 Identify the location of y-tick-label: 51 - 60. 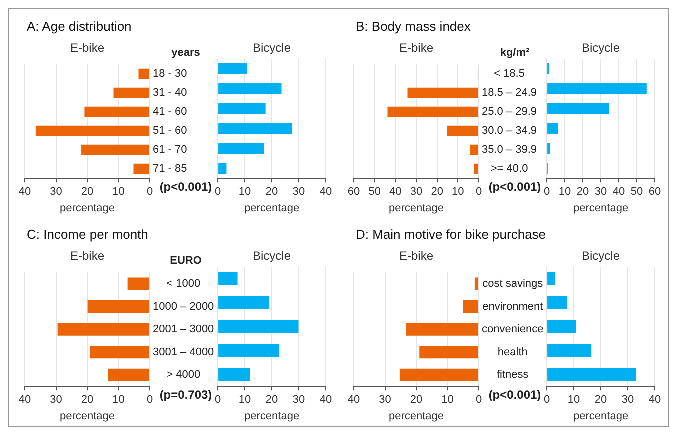
(170, 131).